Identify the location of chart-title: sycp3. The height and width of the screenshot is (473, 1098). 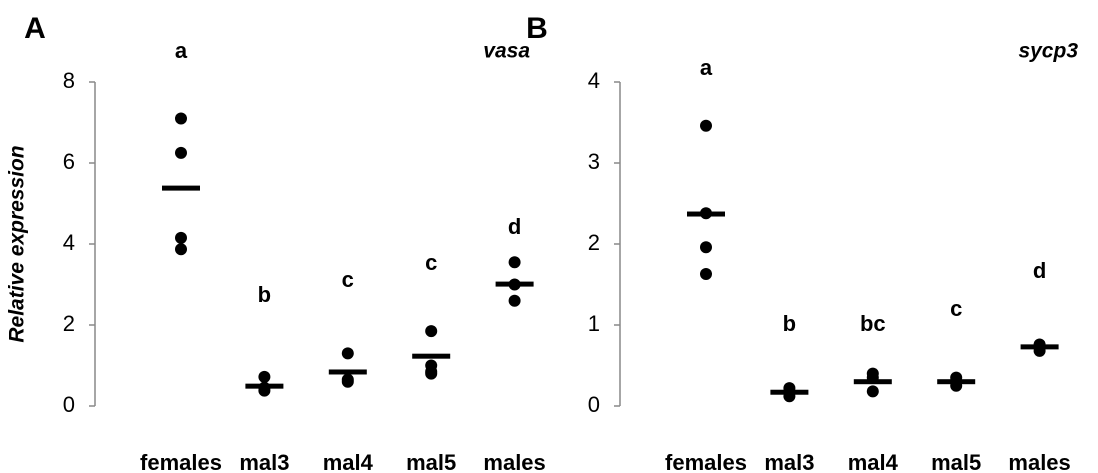
(1048, 51).